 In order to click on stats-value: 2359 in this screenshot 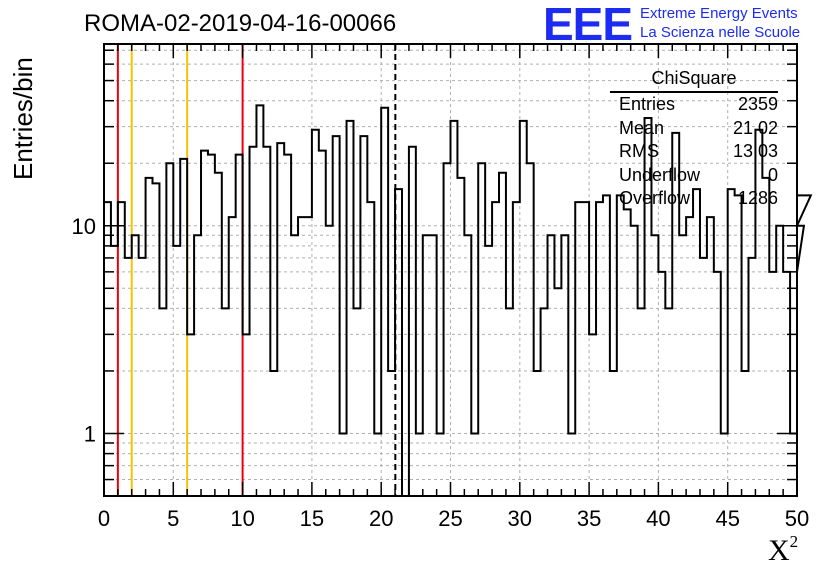, I will do `click(757, 104)`.